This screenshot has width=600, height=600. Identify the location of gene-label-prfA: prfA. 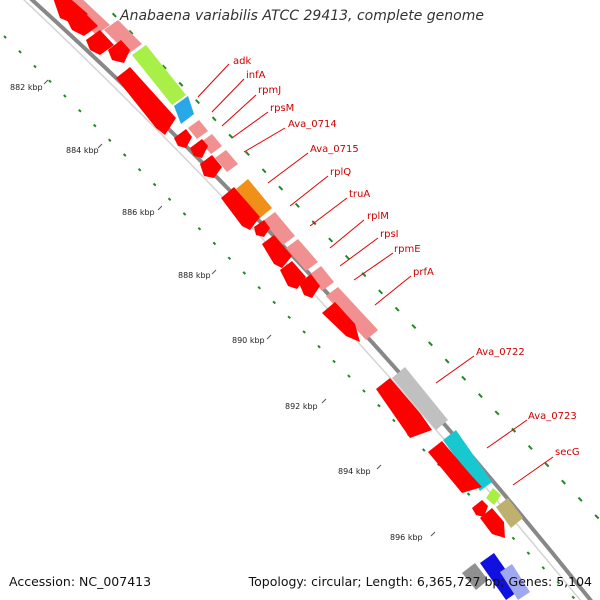
(423, 272).